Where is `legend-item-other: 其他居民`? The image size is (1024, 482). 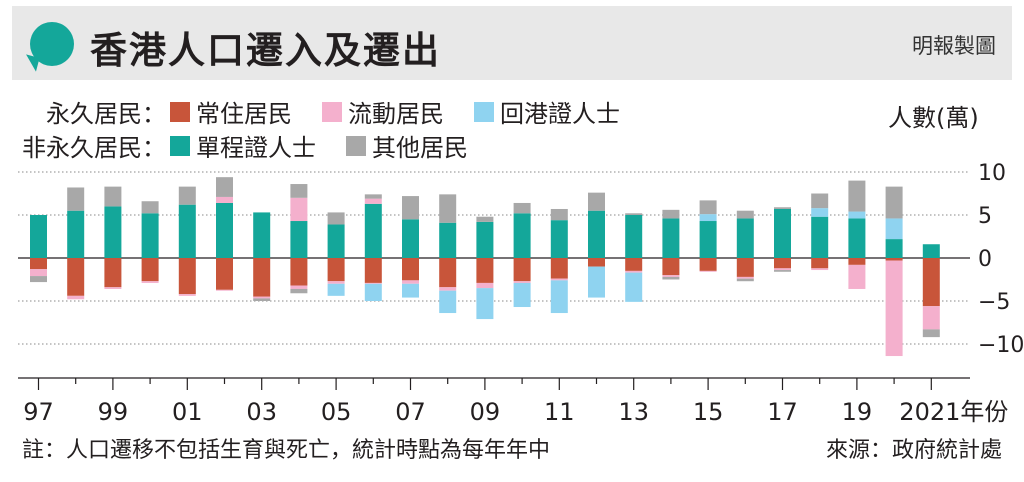 legend-item-other: 其他居民 is located at coordinates (407, 145).